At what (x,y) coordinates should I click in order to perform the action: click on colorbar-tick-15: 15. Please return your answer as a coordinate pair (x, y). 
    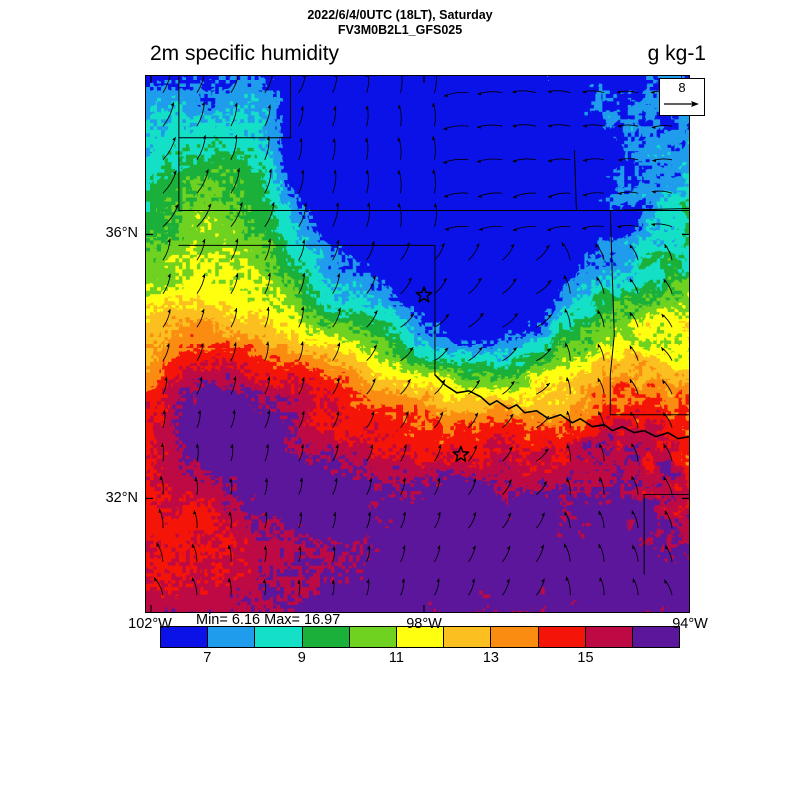
    Looking at the image, I should click on (585, 658).